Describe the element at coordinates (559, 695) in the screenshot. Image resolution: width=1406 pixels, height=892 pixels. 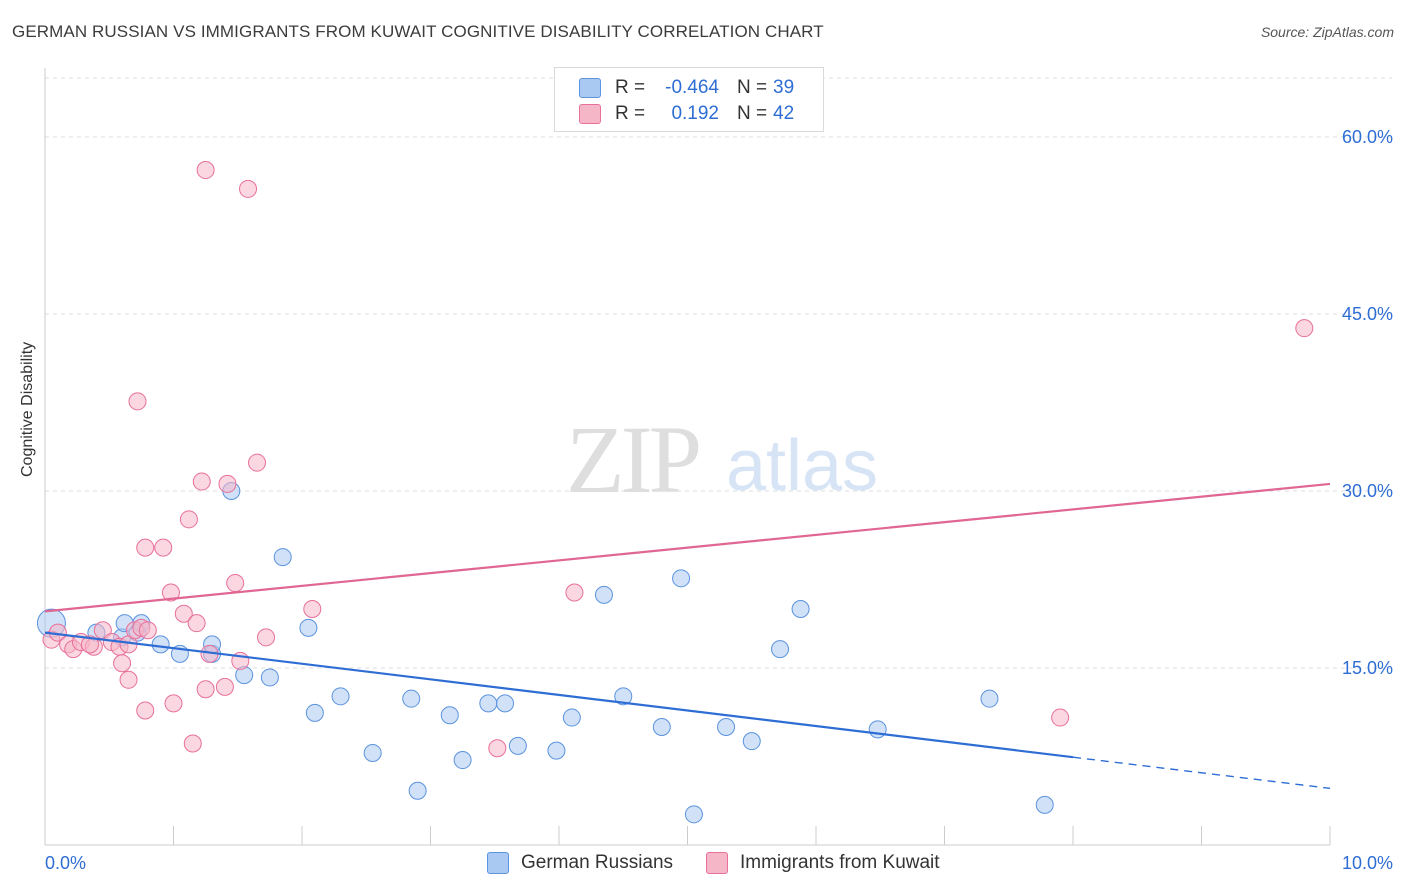
I see `trend-line-german-russians` at that location.